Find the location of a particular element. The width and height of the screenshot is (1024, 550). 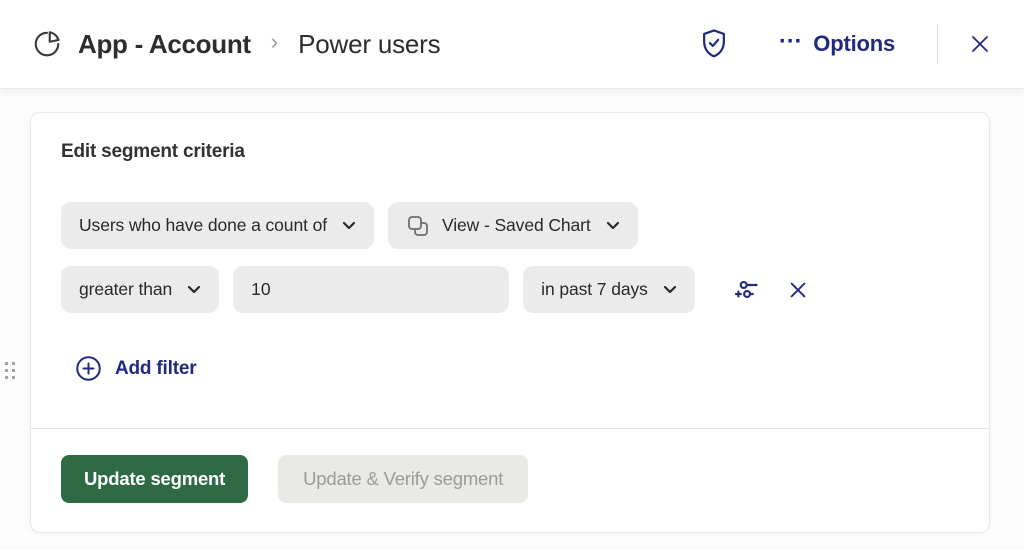

filter-sliders-add-button is located at coordinates (746, 289).